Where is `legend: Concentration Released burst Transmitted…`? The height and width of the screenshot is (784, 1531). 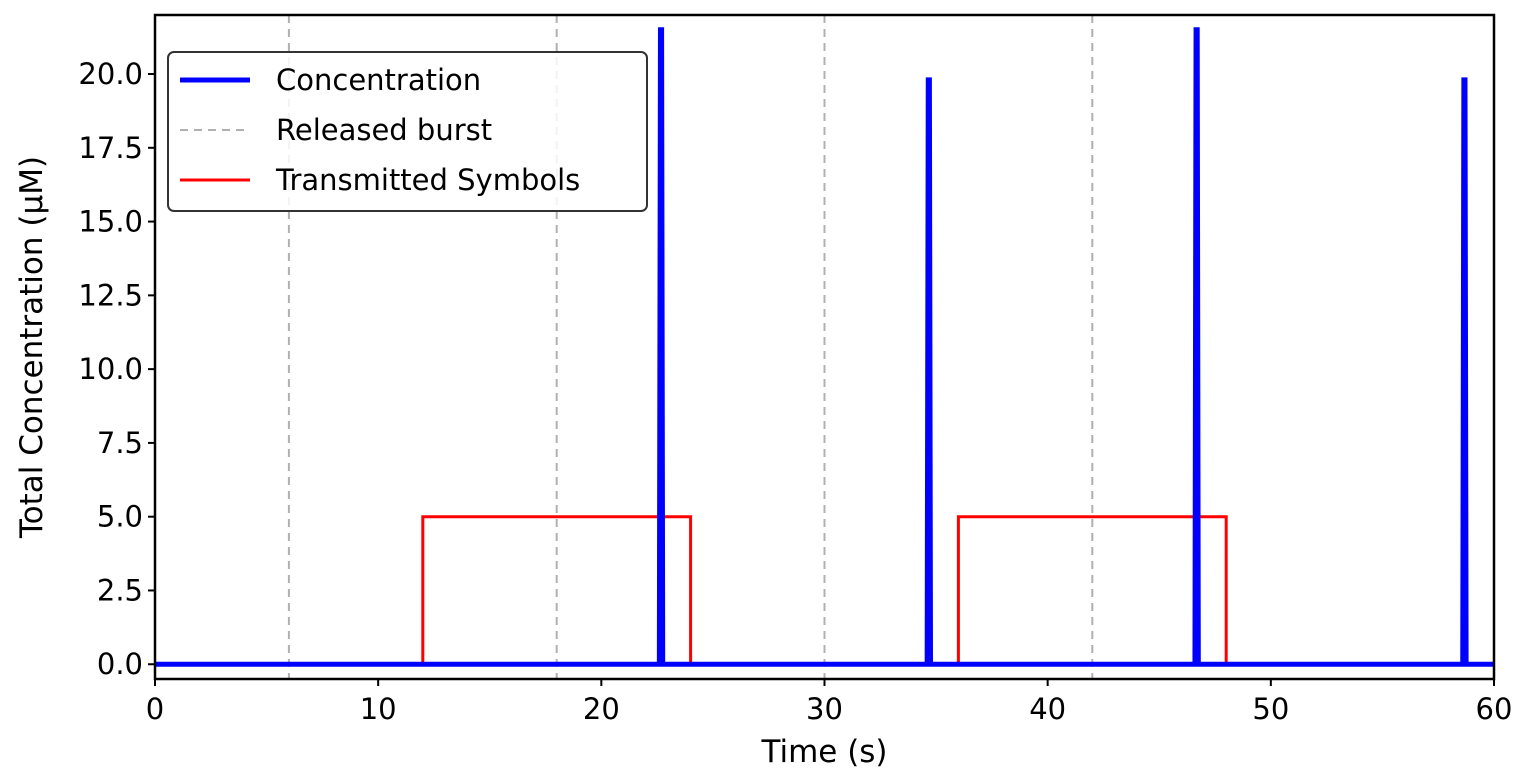 legend: Concentration Released burst Transmitted… is located at coordinates (407, 131).